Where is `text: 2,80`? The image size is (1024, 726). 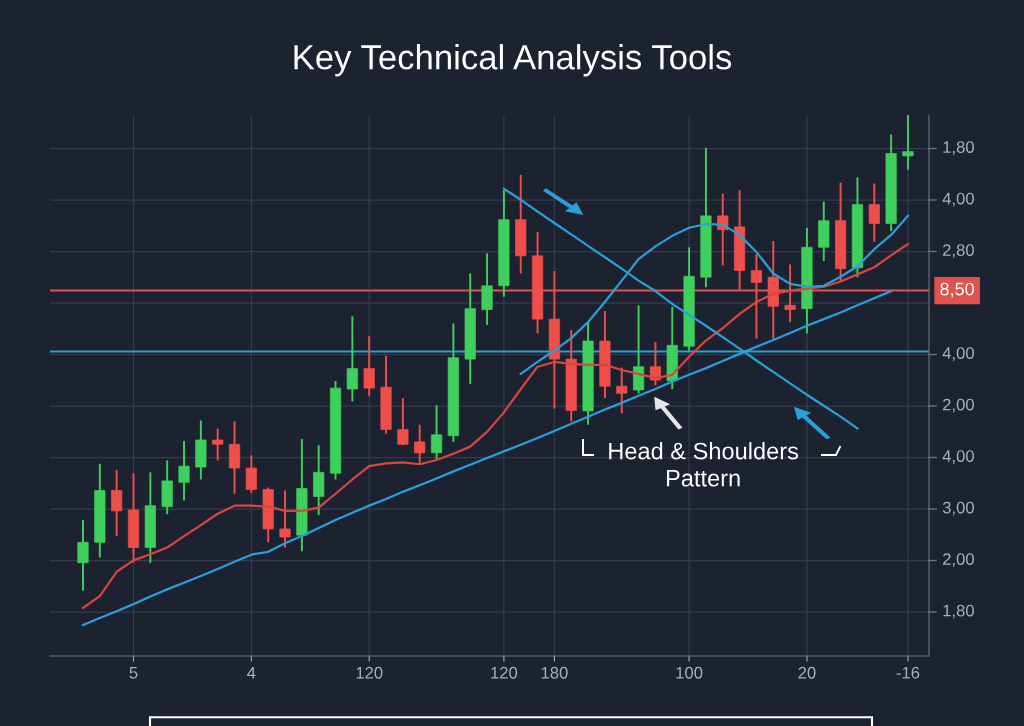 text: 2,80 is located at coordinates (958, 251).